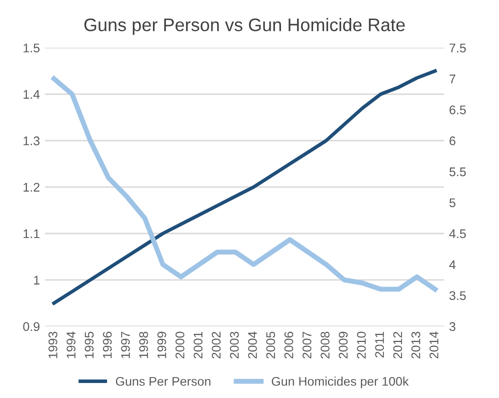  I want to click on x-tick-label: 2011, so click(379, 345).